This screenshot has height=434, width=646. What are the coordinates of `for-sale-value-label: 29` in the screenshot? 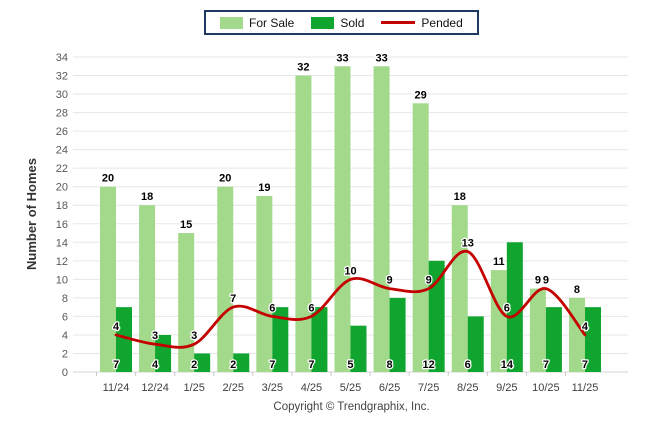 It's located at (421, 95).